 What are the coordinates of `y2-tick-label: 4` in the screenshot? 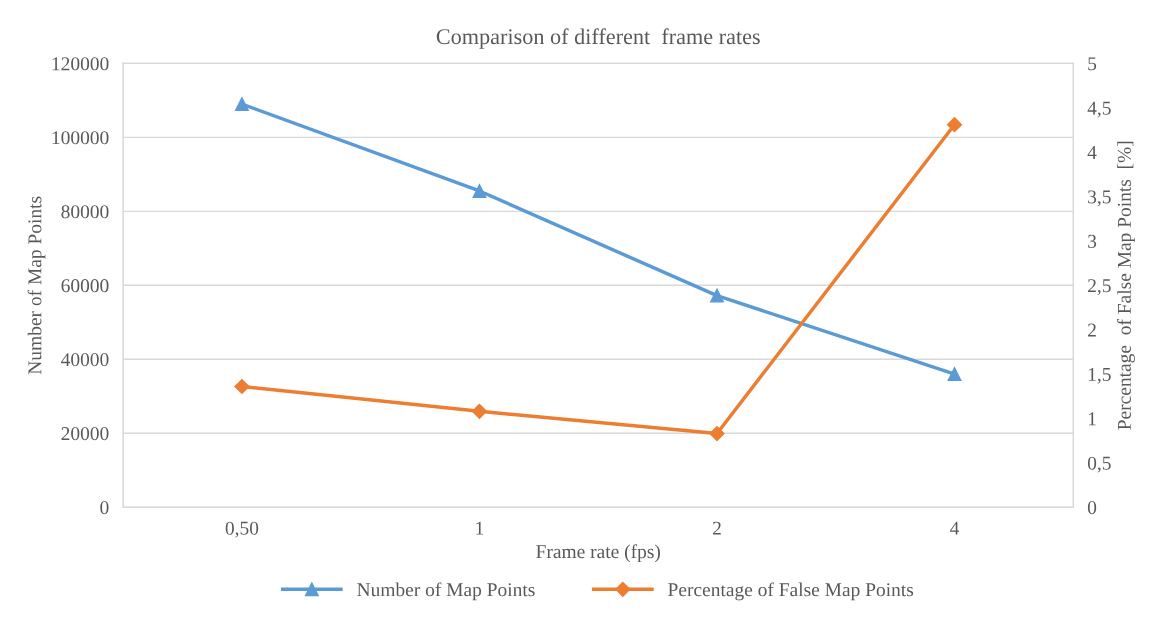 It's located at (1092, 152).